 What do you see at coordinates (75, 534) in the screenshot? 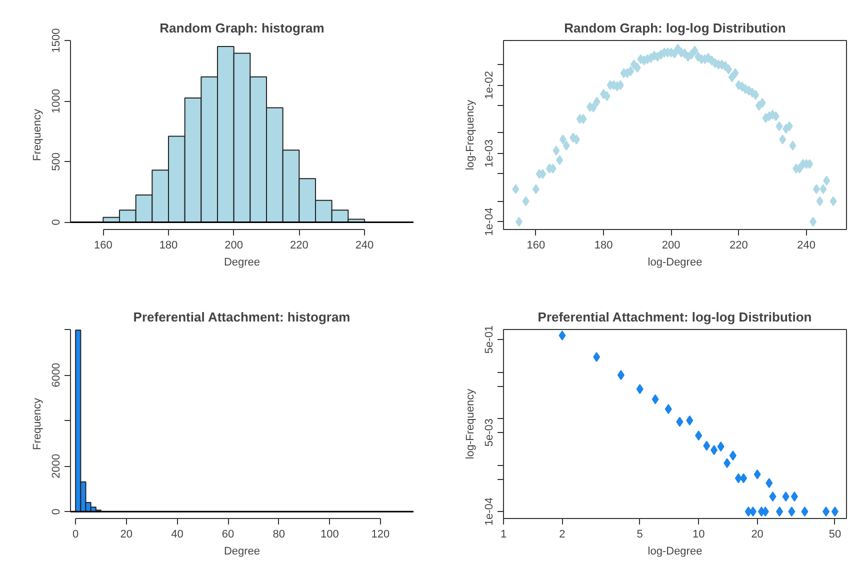
I see `x-tick-label: 0` at bounding box center [75, 534].